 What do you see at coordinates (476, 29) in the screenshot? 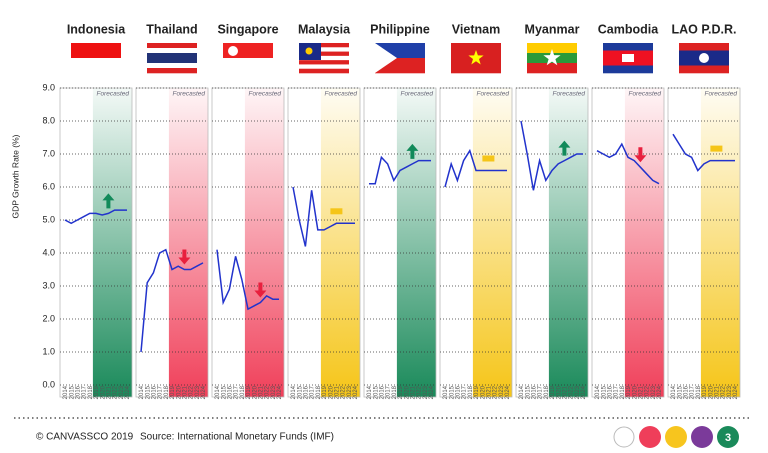
I see `panel-title: Vietnam` at bounding box center [476, 29].